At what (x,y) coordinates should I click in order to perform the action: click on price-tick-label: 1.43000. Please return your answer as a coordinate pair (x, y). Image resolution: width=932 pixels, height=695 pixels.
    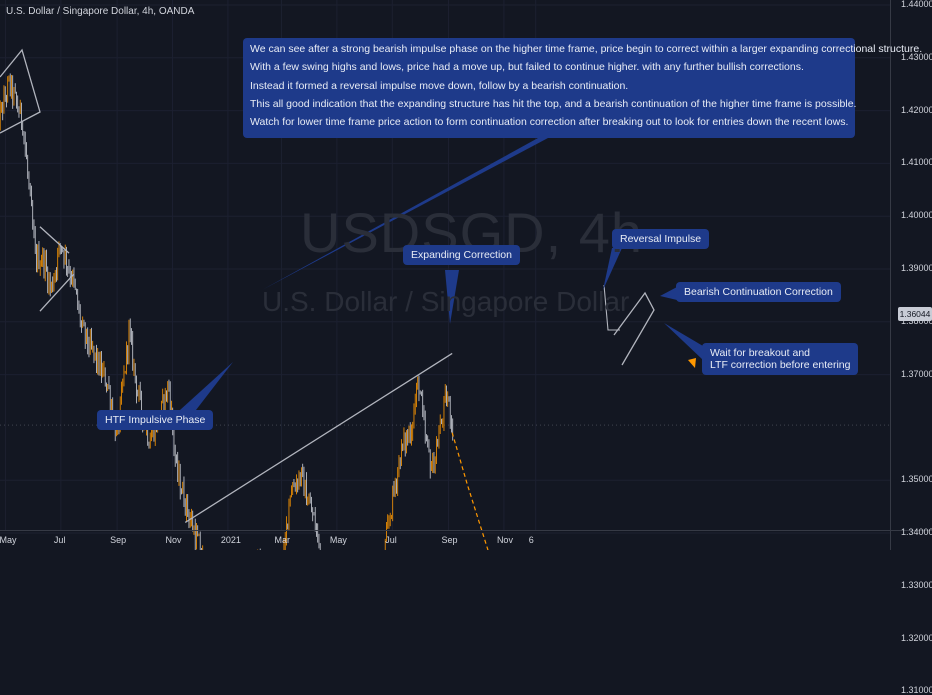
    Looking at the image, I should click on (916, 56).